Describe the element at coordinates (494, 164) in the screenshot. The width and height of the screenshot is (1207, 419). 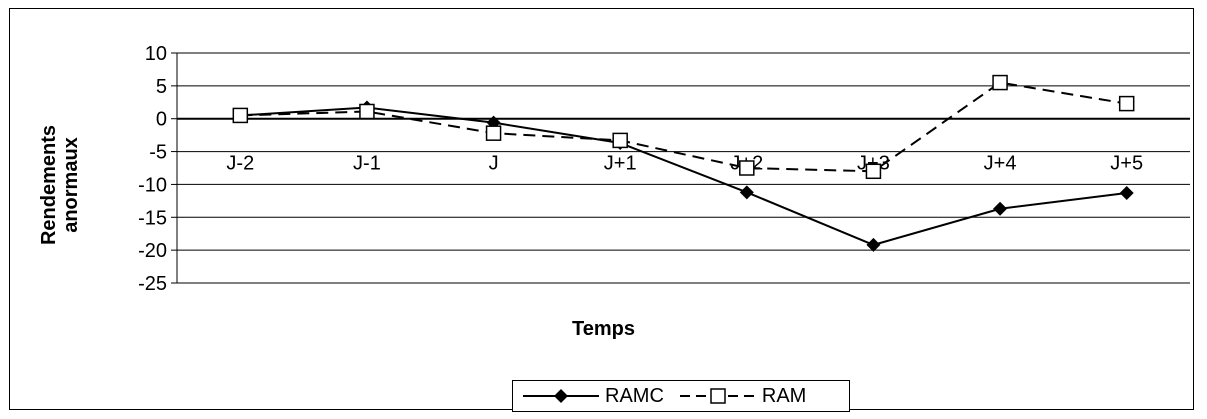
I see `x-tick-label: J` at that location.